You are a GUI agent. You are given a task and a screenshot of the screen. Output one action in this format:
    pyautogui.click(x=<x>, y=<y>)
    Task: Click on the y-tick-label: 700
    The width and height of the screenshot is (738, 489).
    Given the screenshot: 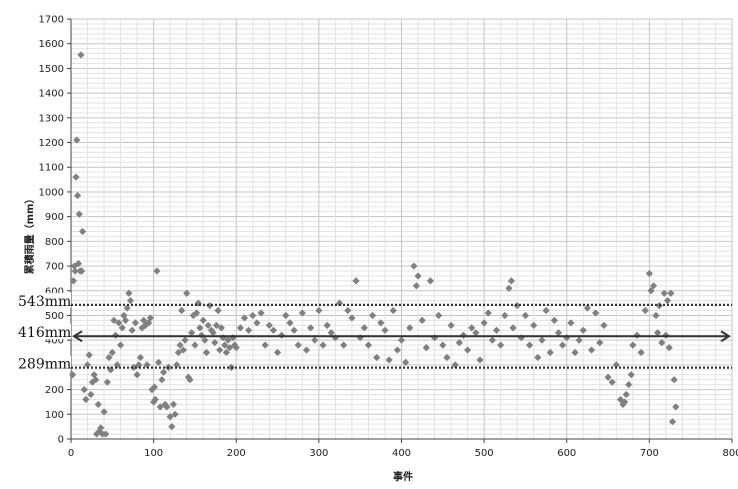 What is the action you would take?
    pyautogui.click(x=54, y=267)
    